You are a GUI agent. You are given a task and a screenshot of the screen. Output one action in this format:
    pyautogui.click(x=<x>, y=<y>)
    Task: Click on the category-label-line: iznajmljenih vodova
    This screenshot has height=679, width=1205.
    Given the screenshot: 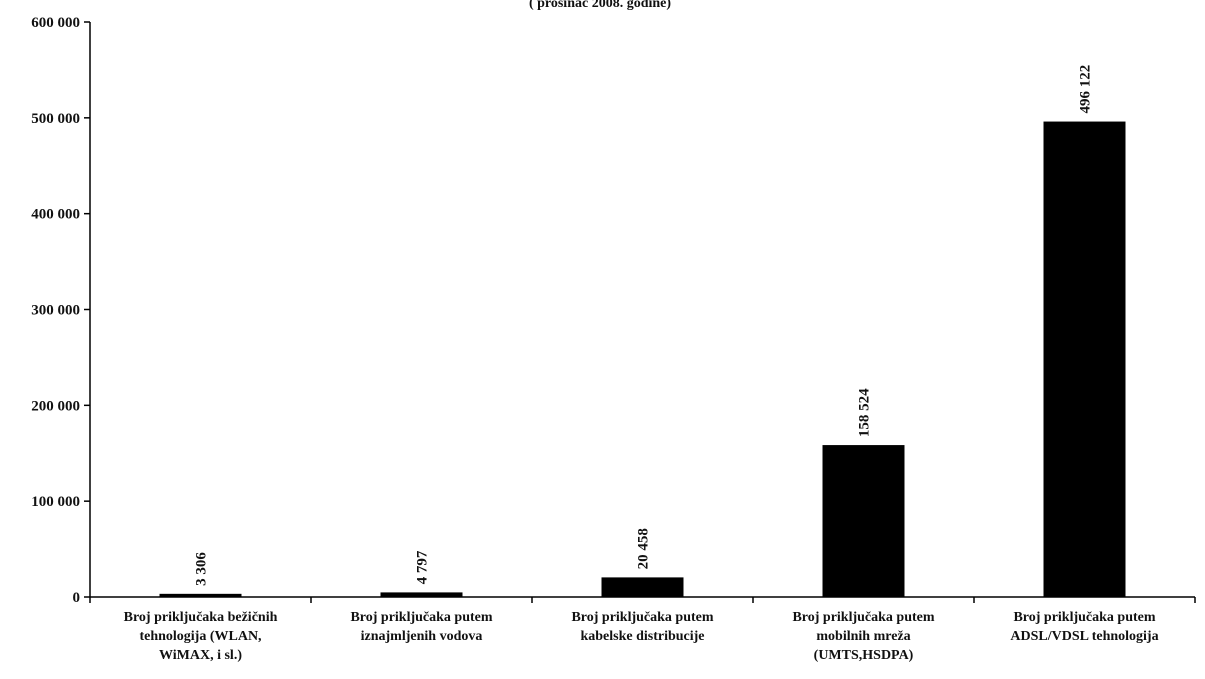 What is the action you would take?
    pyautogui.click(x=422, y=636)
    